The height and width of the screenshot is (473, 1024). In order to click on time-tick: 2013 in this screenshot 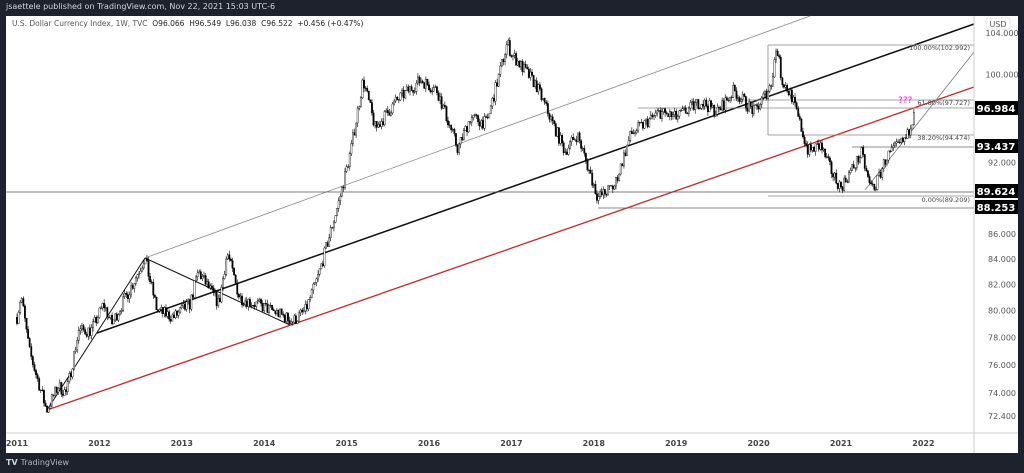, I will do `click(182, 443)`.